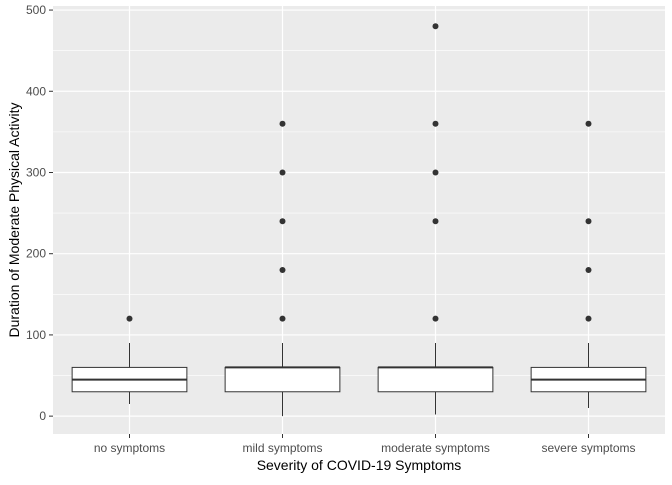 Image resolution: width=672 pixels, height=485 pixels. What do you see at coordinates (359, 465) in the screenshot?
I see `x-axis-title: Severity of COVID-19 Symptoms` at bounding box center [359, 465].